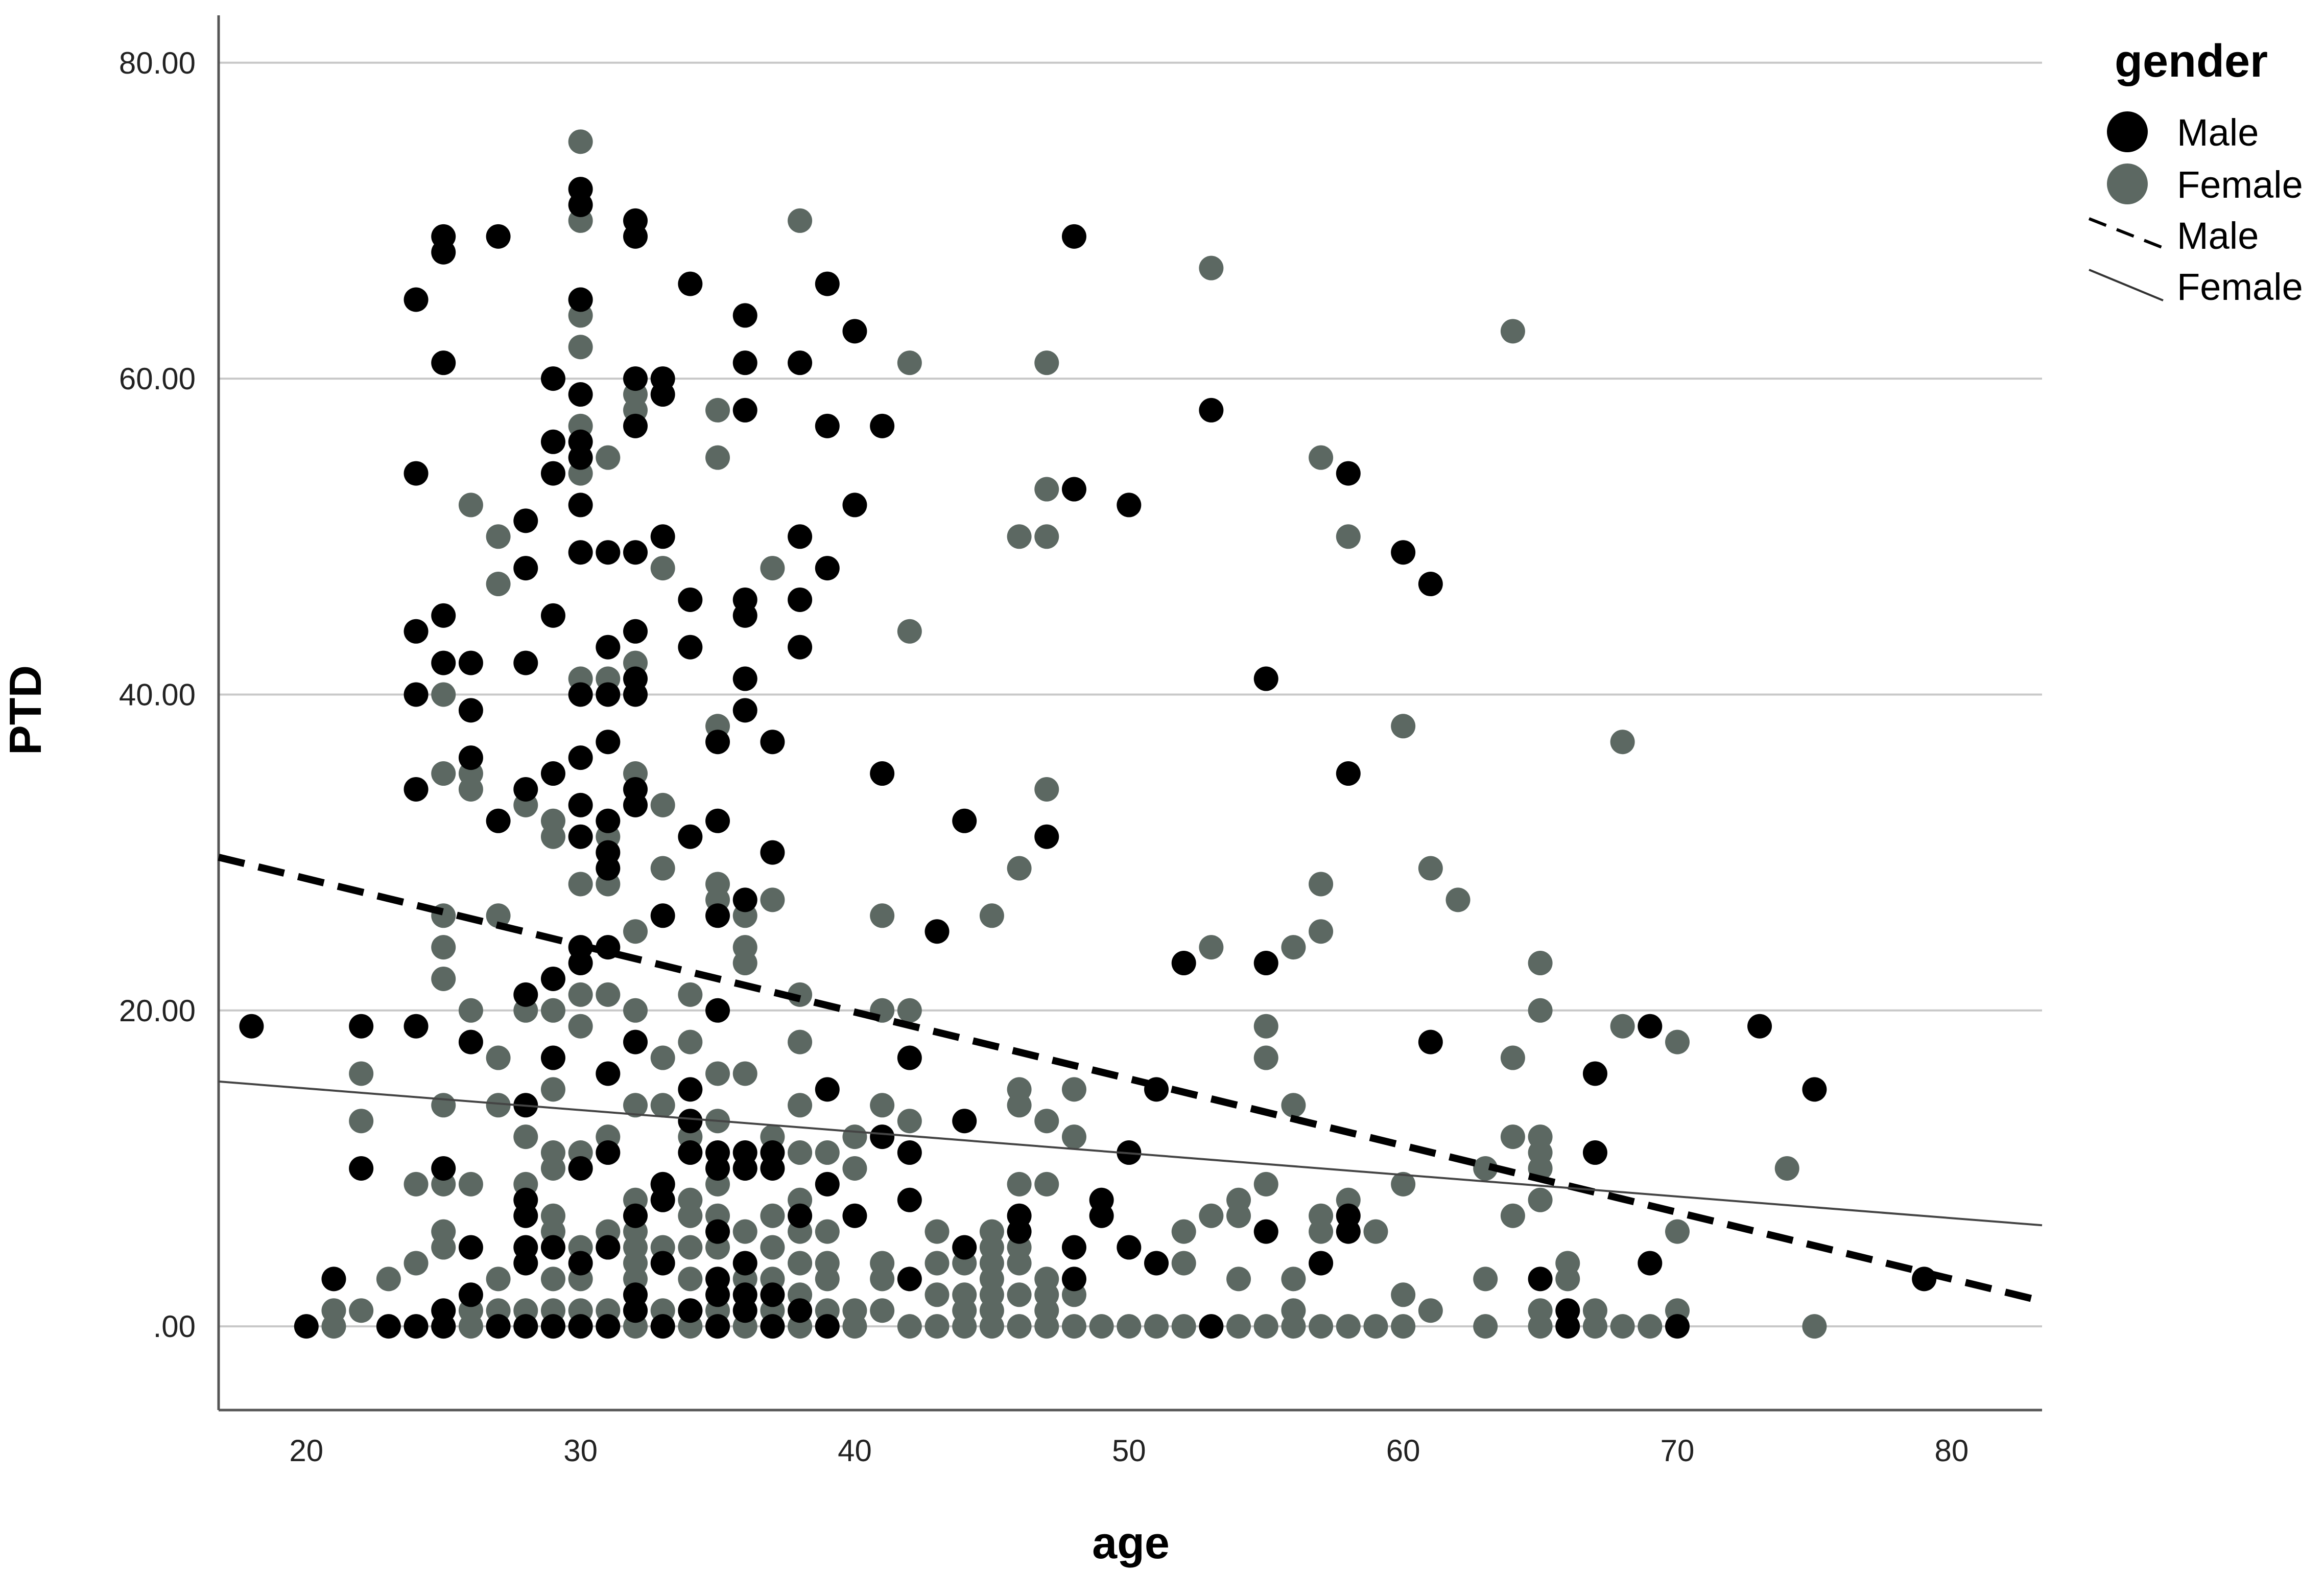 This screenshot has height=1571, width=2324. Describe the element at coordinates (157, 63) in the screenshot. I see `y-tick-label: 80.00` at that location.